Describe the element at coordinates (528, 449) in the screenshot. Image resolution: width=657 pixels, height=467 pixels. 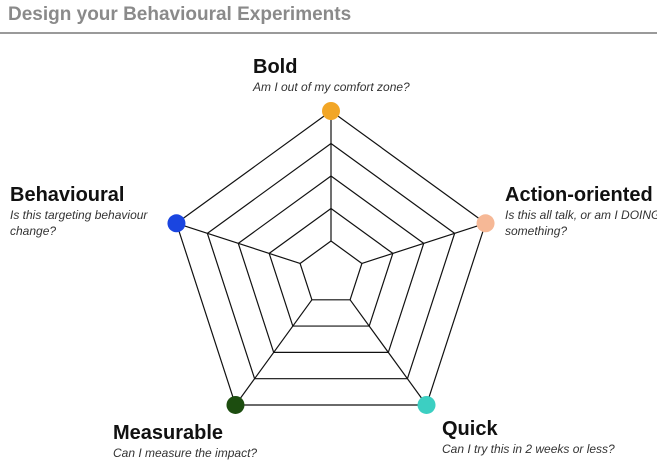
I see `axis-question: Can I try this in 2 weeks or less?` at that location.